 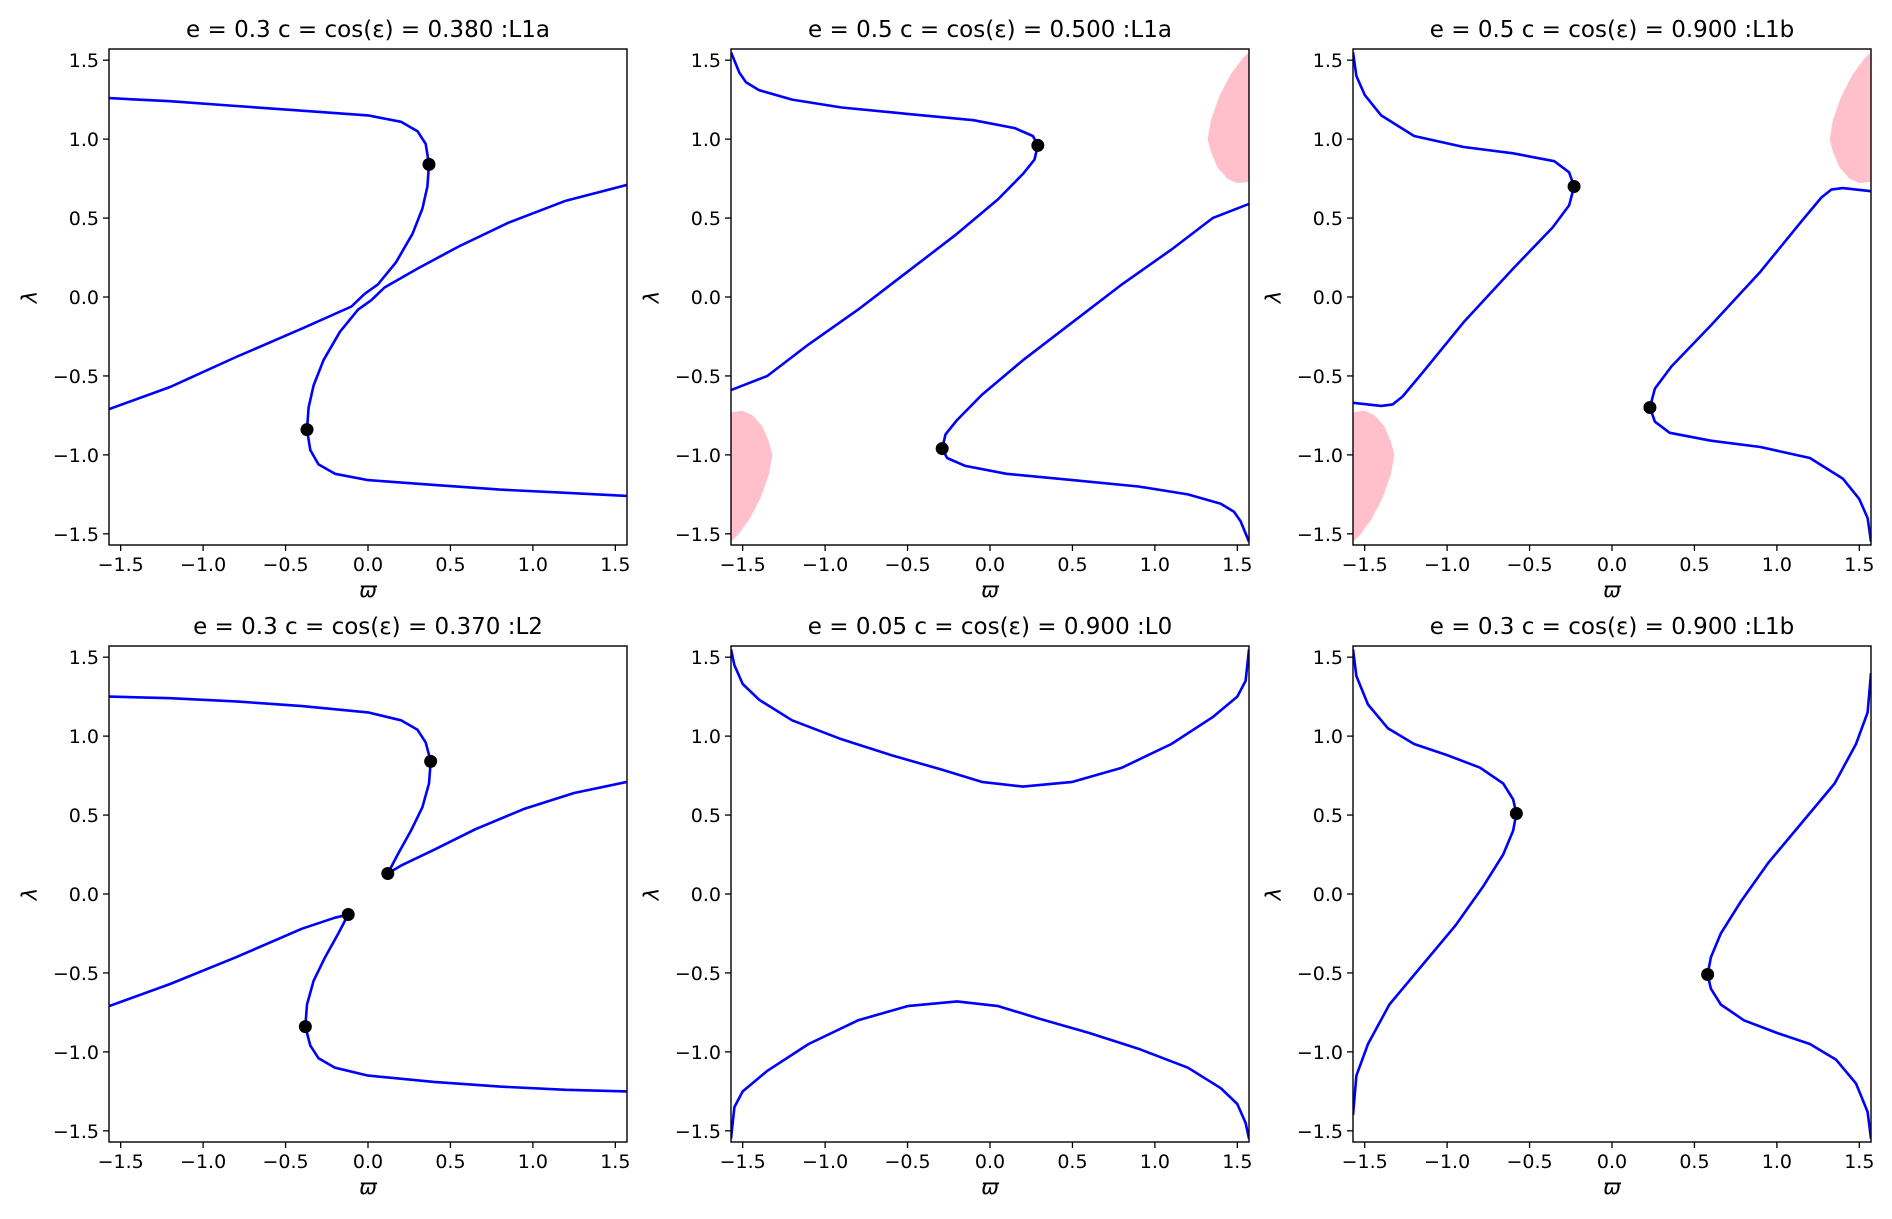 I want to click on subplot-title: e = 0.05 c = cos(ε) = 0.900 :L0, so click(x=990, y=627).